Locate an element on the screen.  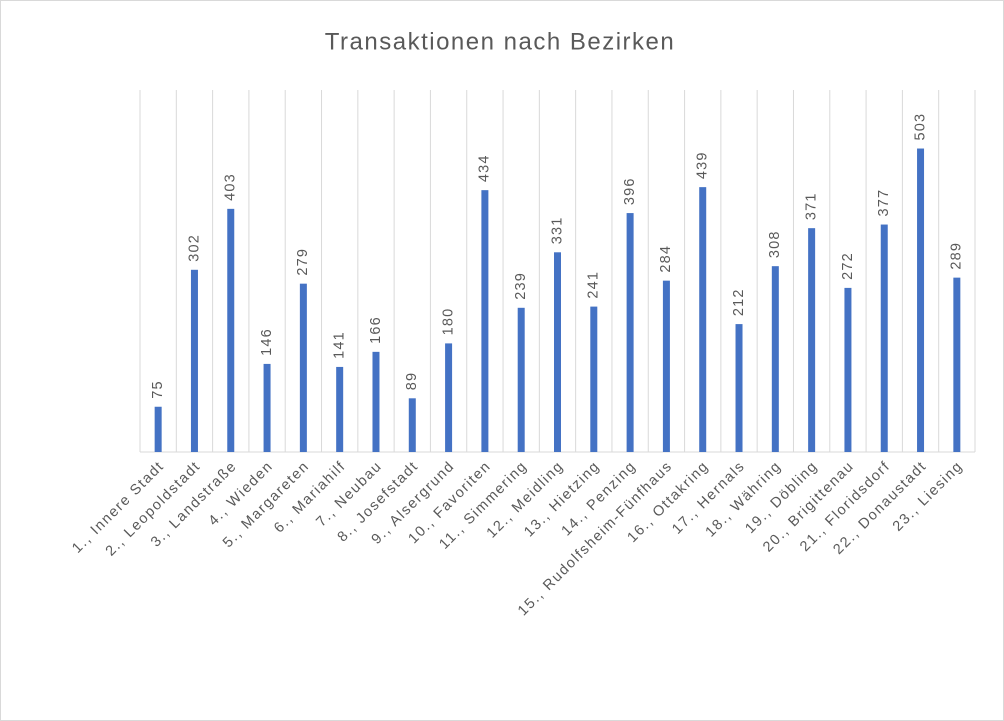
data-label: 302 is located at coordinates (194, 248).